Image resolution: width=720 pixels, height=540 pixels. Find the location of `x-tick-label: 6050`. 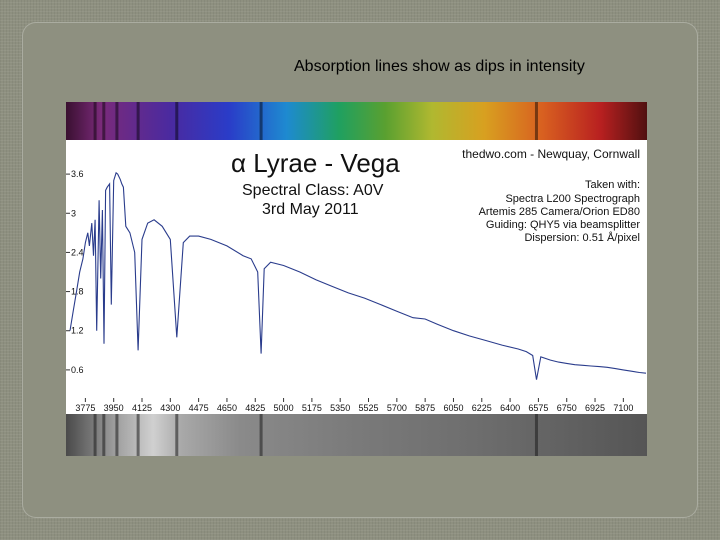

x-tick-label: 6050 is located at coordinates (453, 408).